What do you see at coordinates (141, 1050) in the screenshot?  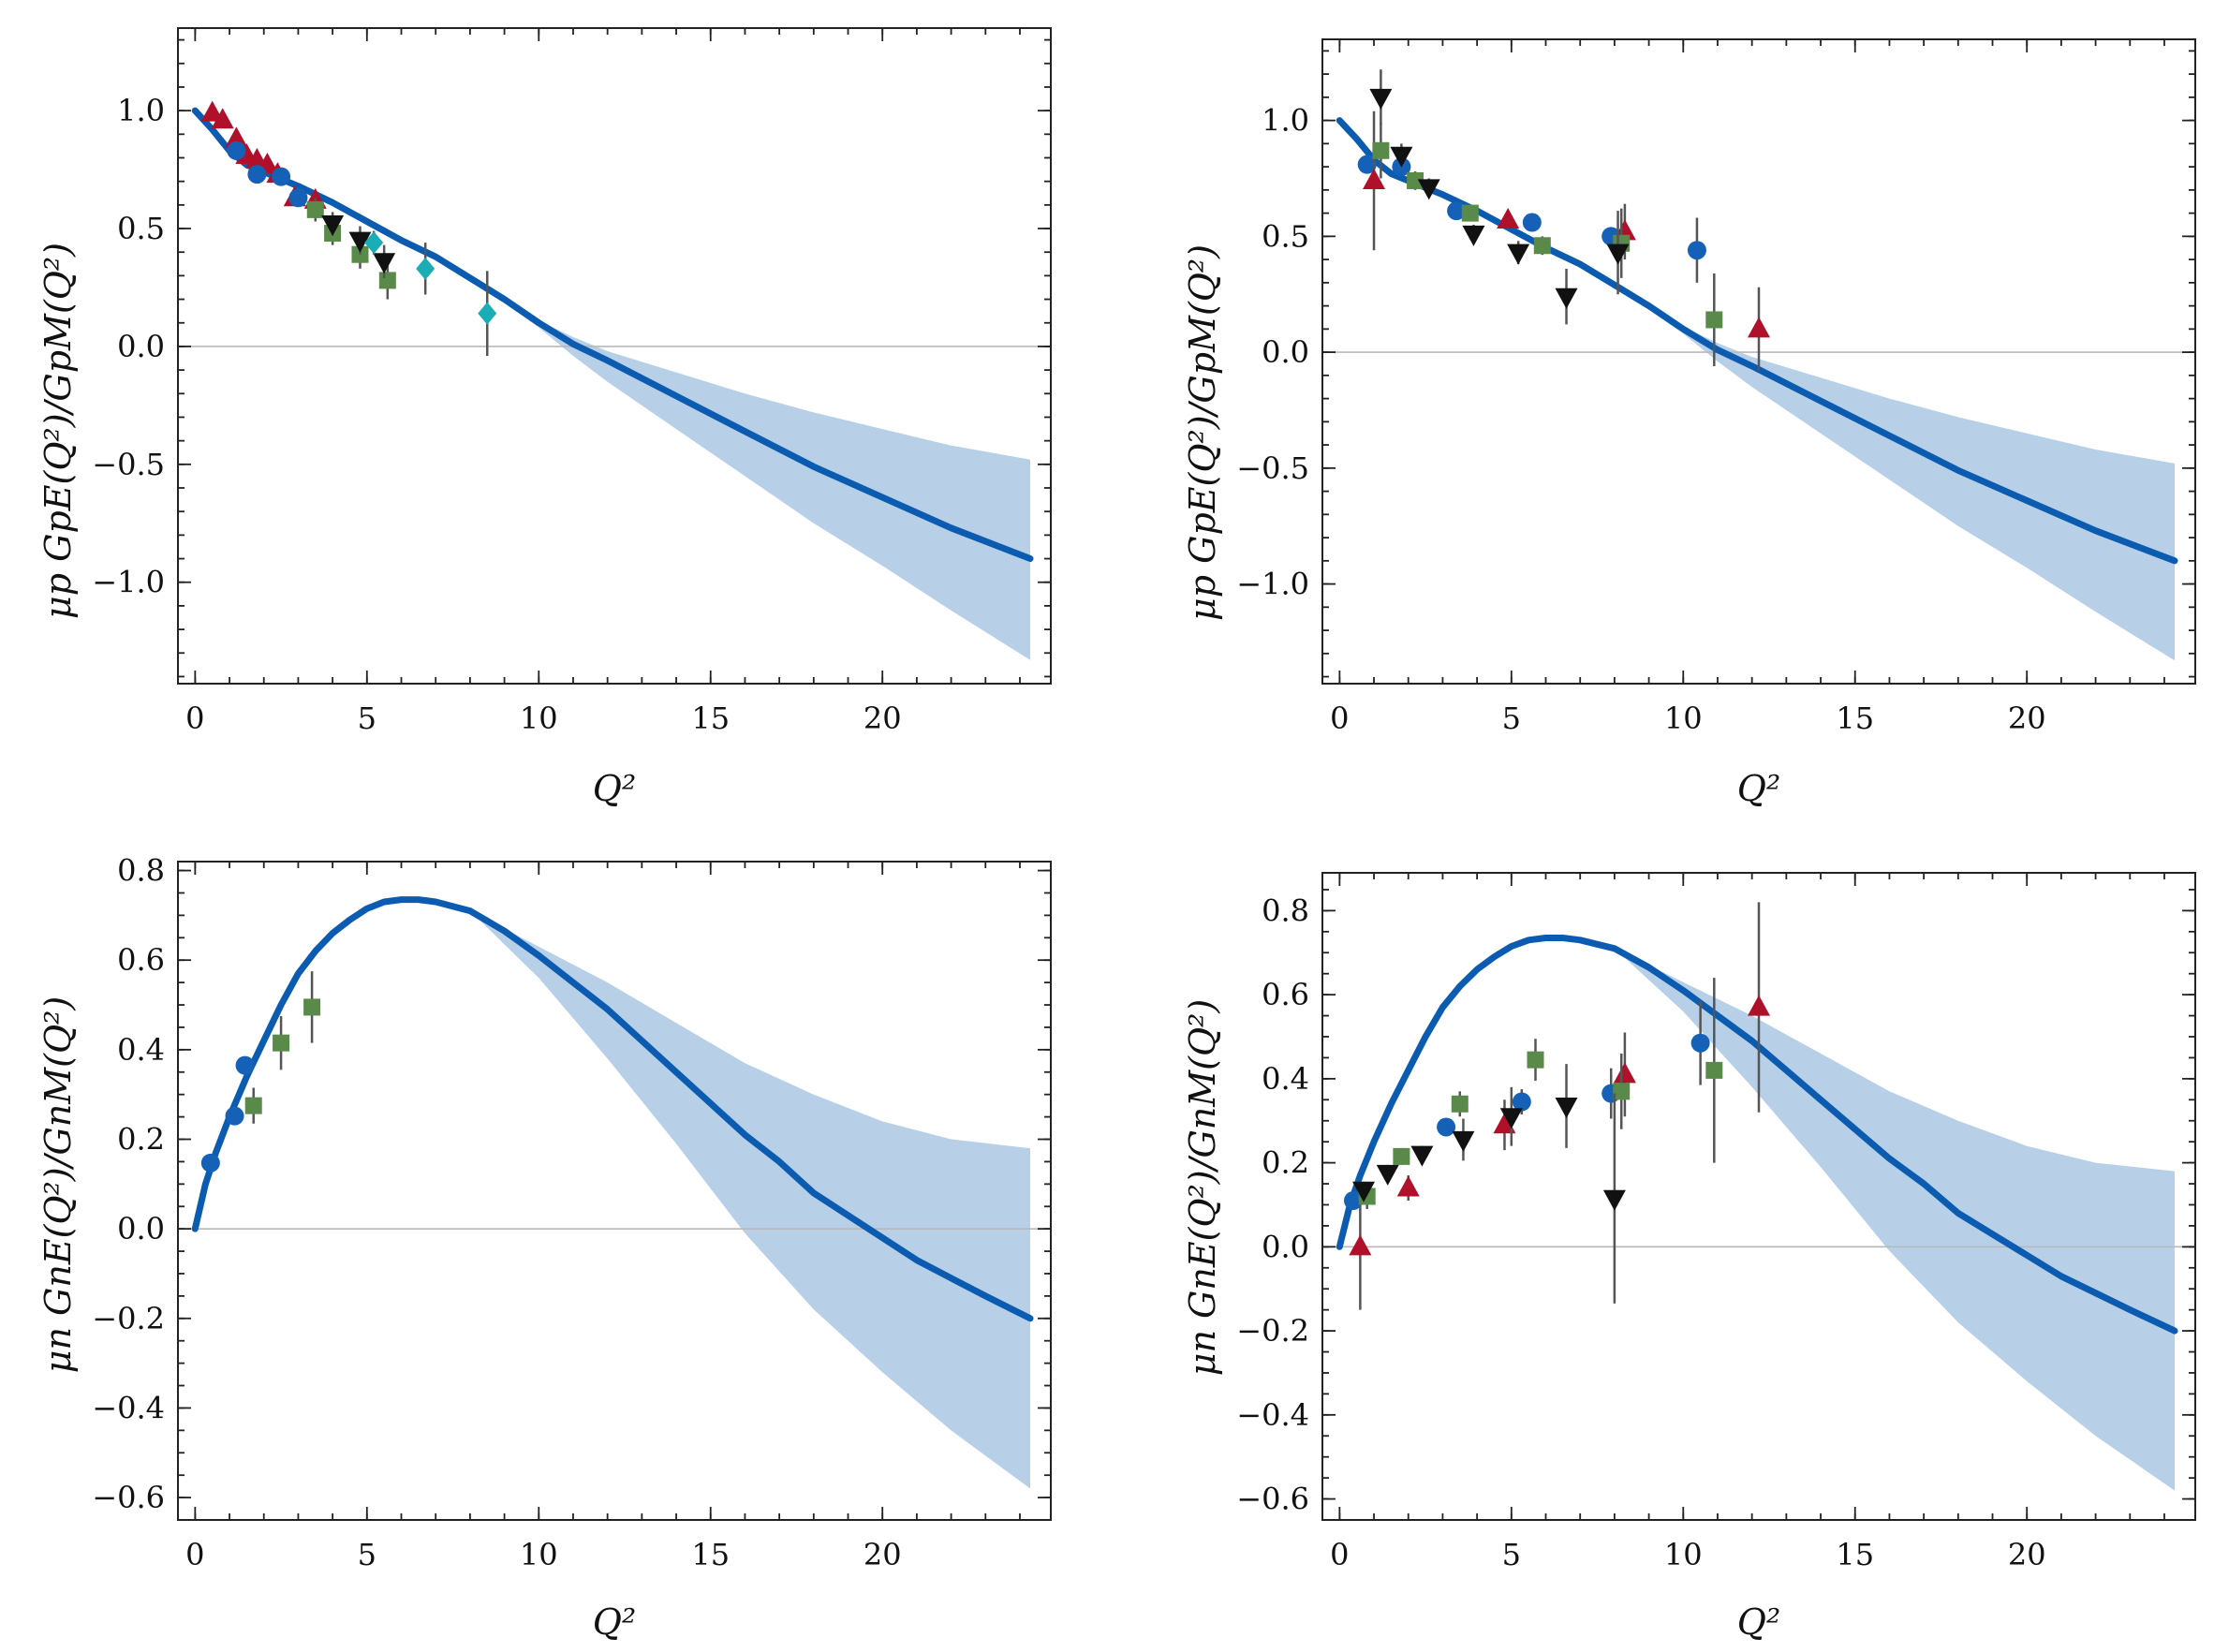 I see `y-tick-label: 0.4` at bounding box center [141, 1050].